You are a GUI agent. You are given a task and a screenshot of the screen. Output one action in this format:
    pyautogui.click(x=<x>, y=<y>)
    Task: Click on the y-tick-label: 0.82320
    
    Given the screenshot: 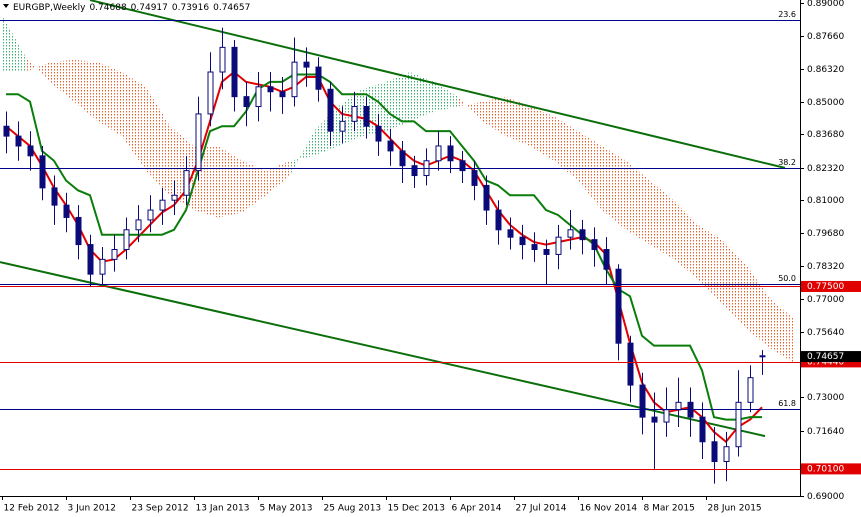 What is the action you would take?
    pyautogui.click(x=825, y=169)
    